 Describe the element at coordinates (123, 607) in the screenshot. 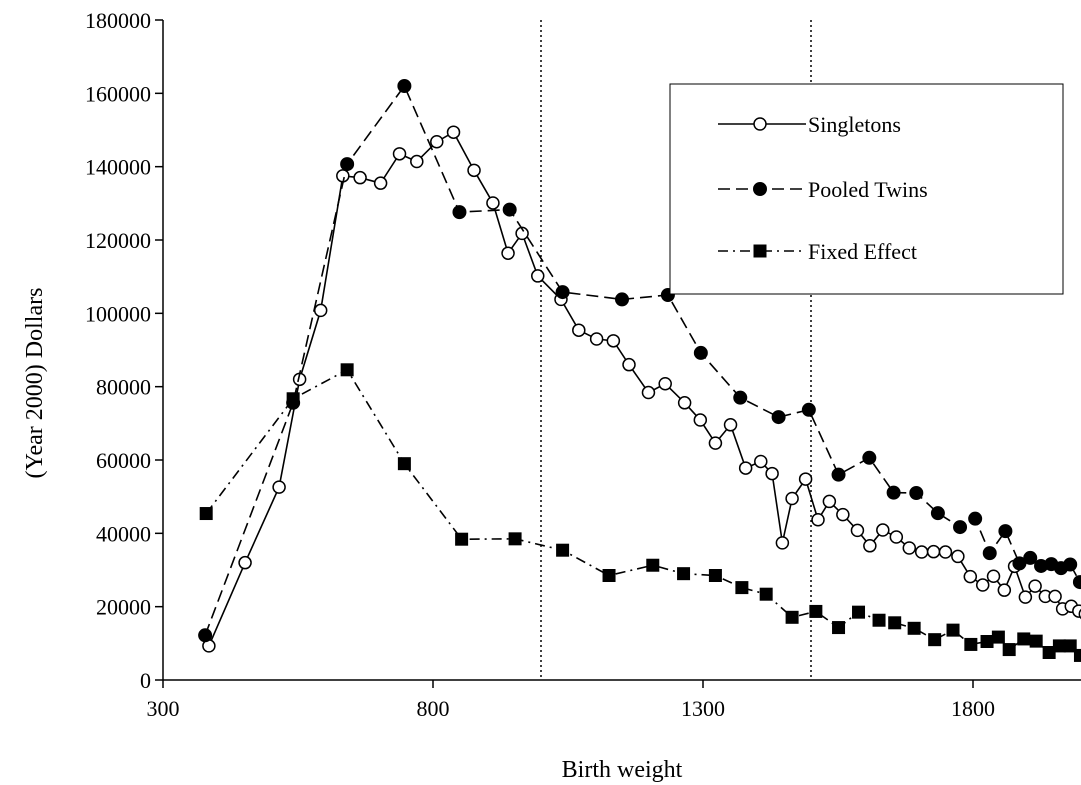

I see `y-tick-label: 20000` at that location.